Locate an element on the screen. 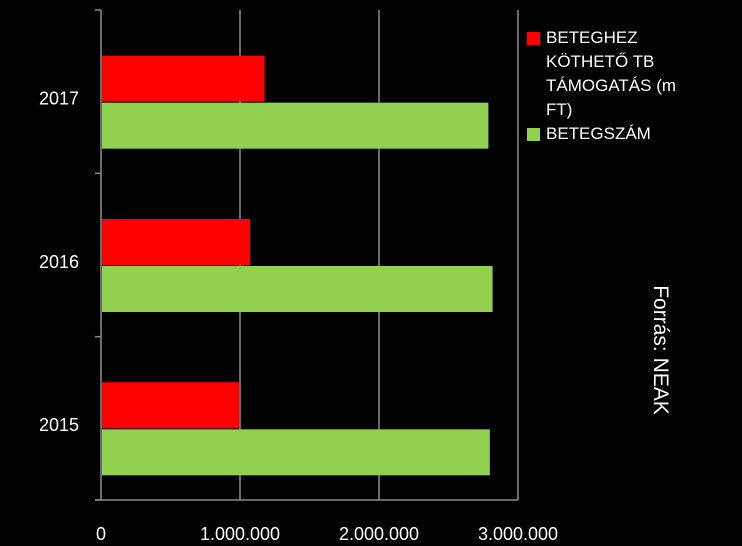 This screenshot has width=742, height=546. legend-item: BETEGSZÁM is located at coordinates (607, 134).